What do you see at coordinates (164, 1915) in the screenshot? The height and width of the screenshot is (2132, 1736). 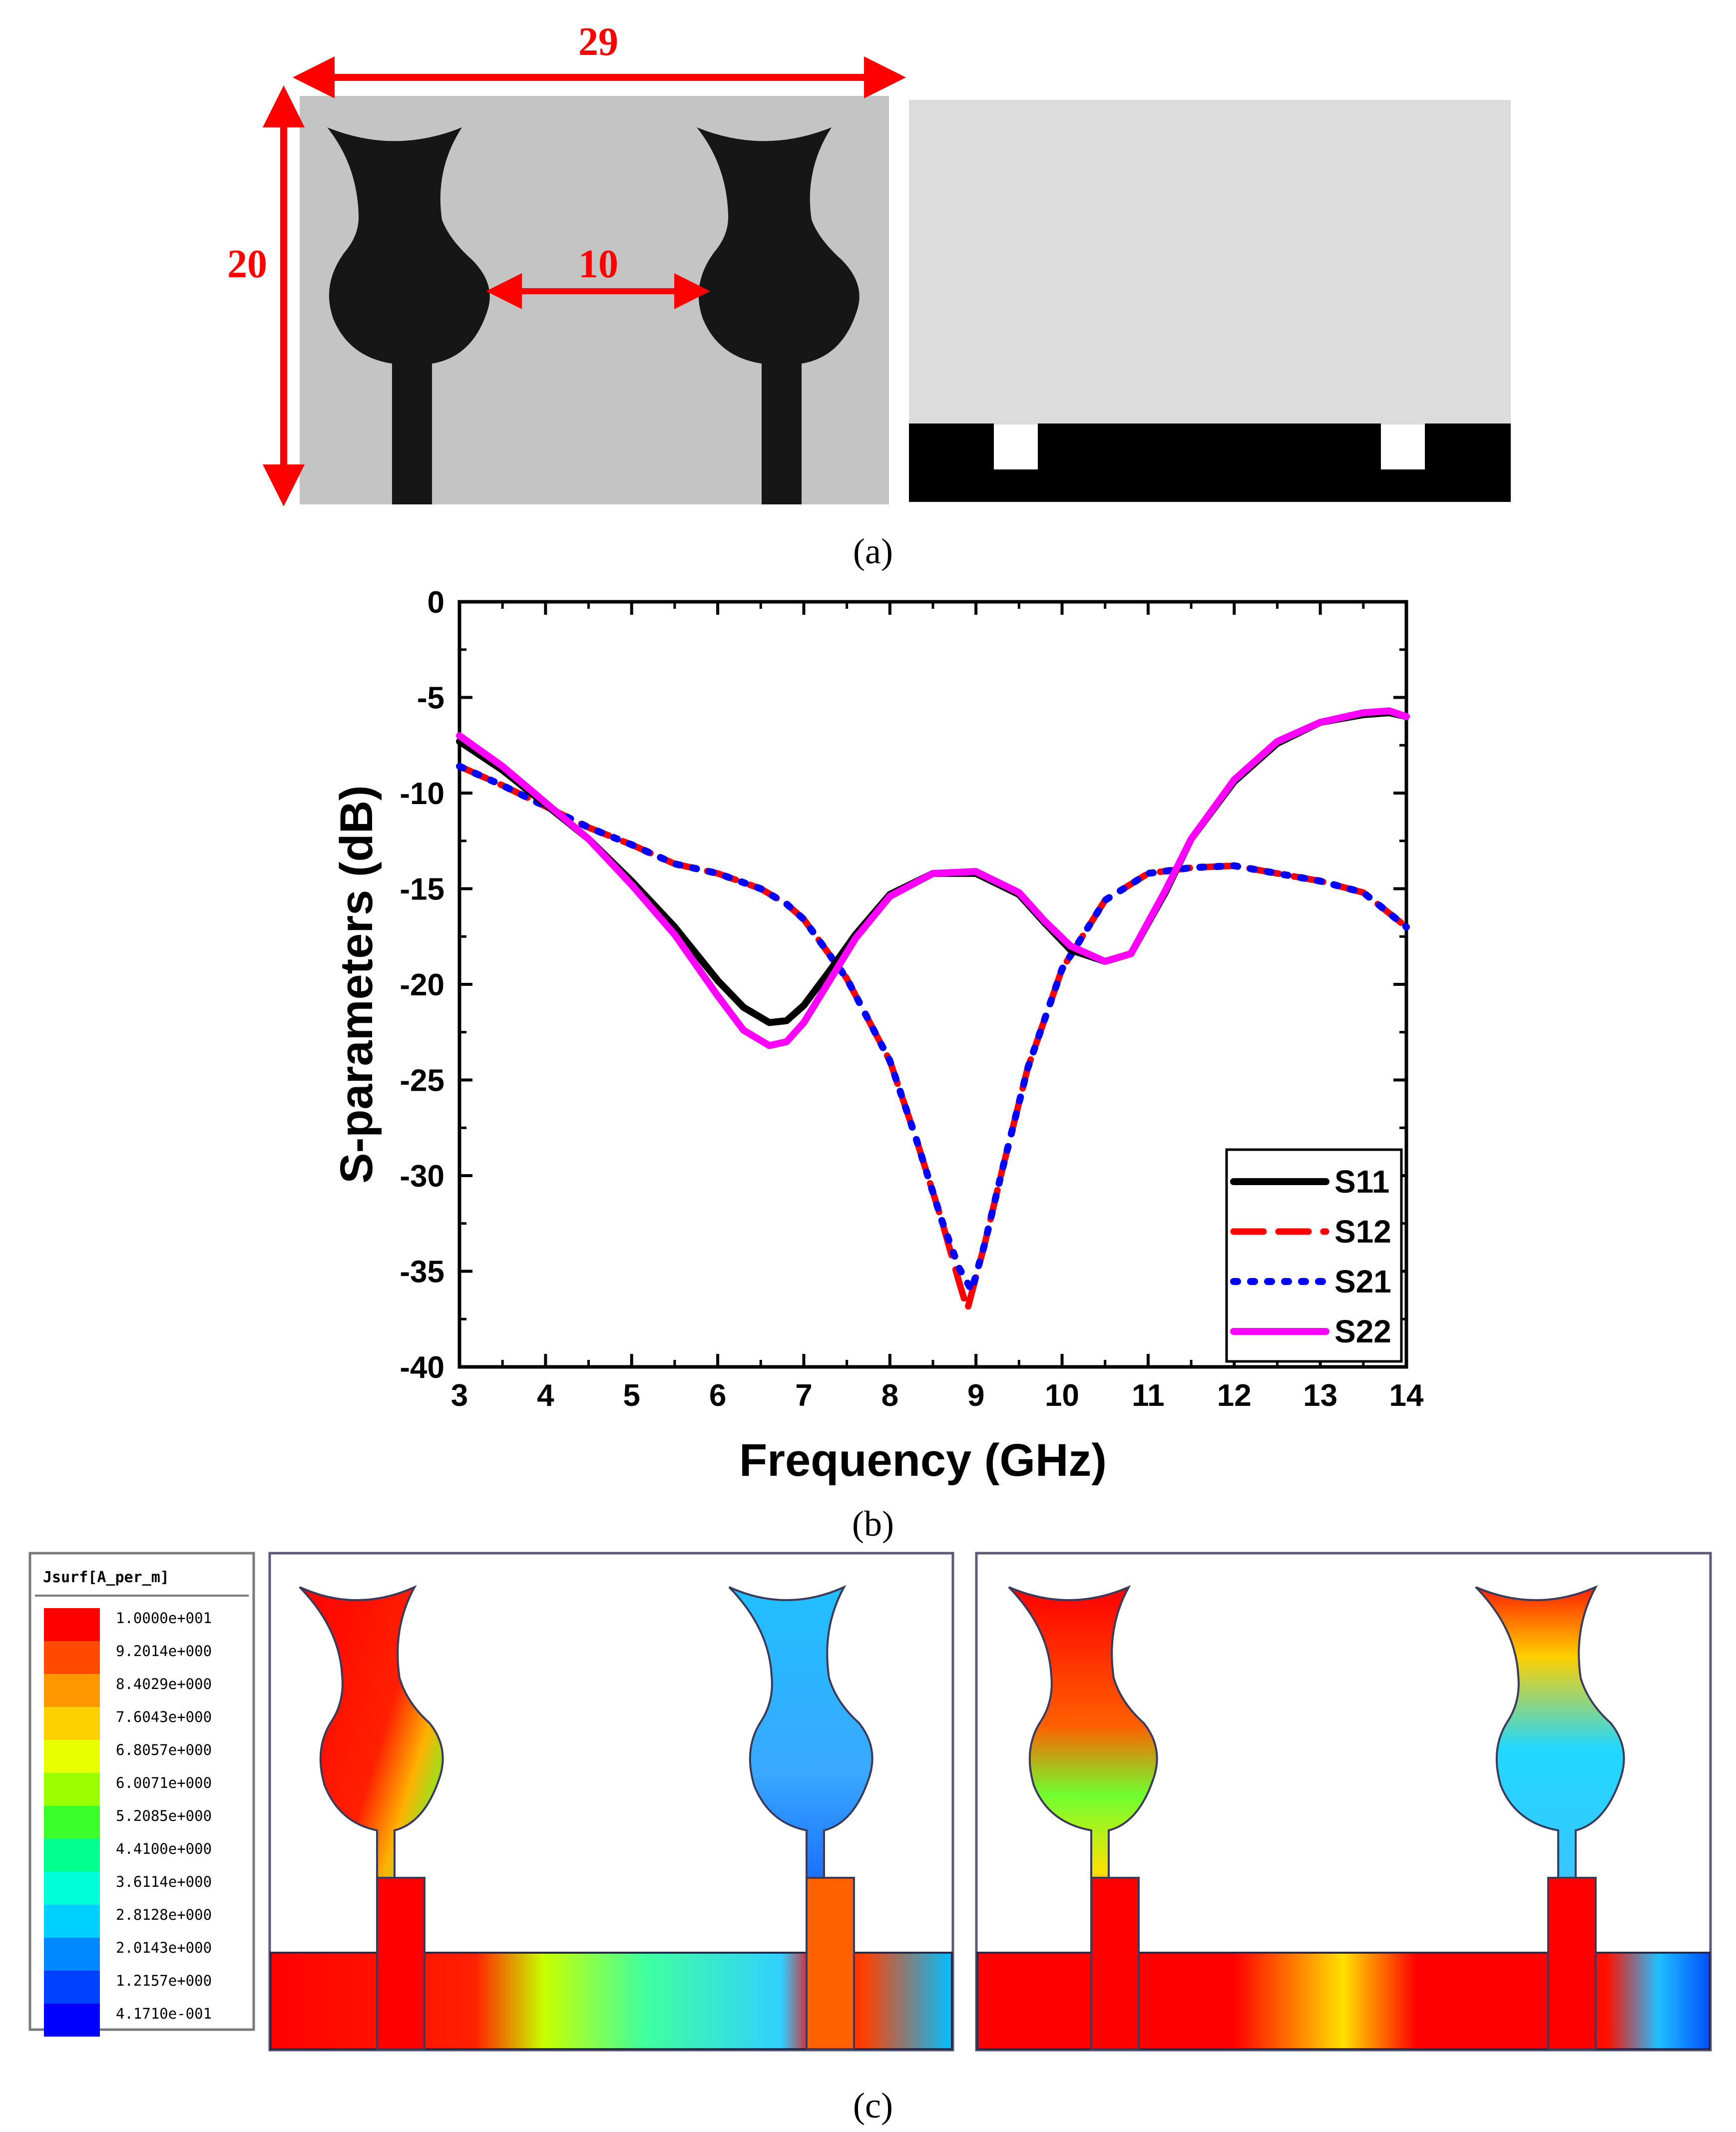 I see `colorbar-value: 2.8128e+000` at bounding box center [164, 1915].